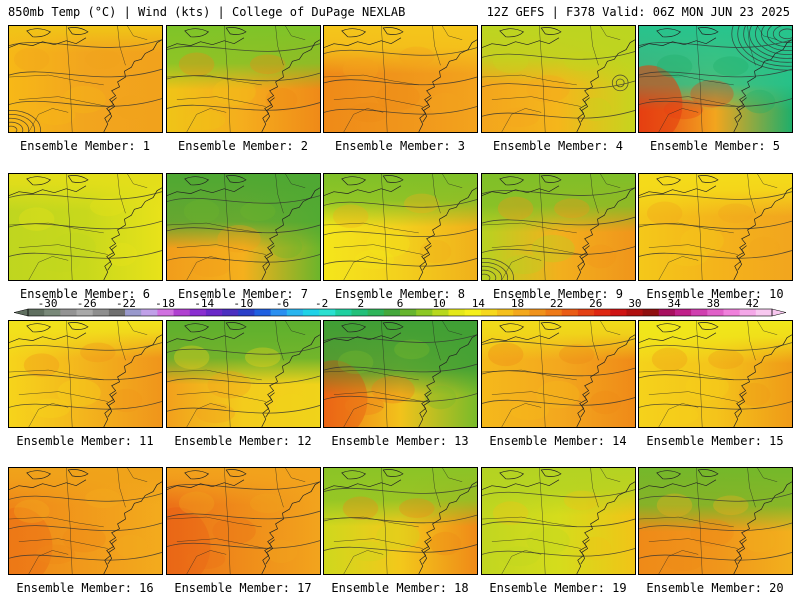 This screenshot has width=800, height=600. Describe the element at coordinates (517, 303) in the screenshot. I see `colorbar-tick-label: 18` at that location.